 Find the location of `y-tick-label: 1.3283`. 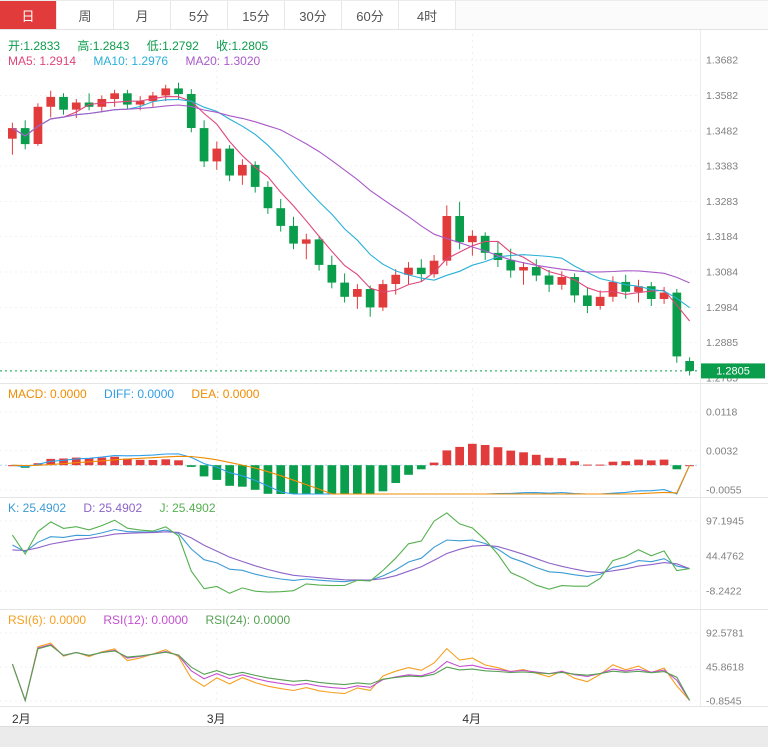

y-tick-label: 1.3283 is located at coordinates (722, 202).